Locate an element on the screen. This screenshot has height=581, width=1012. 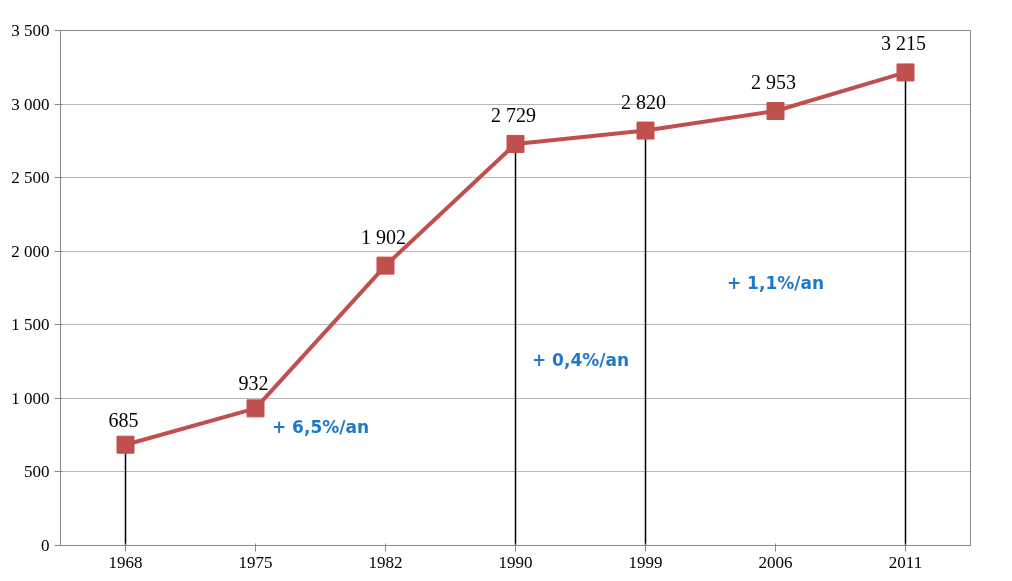
data-label: 685 is located at coordinates (123, 419).